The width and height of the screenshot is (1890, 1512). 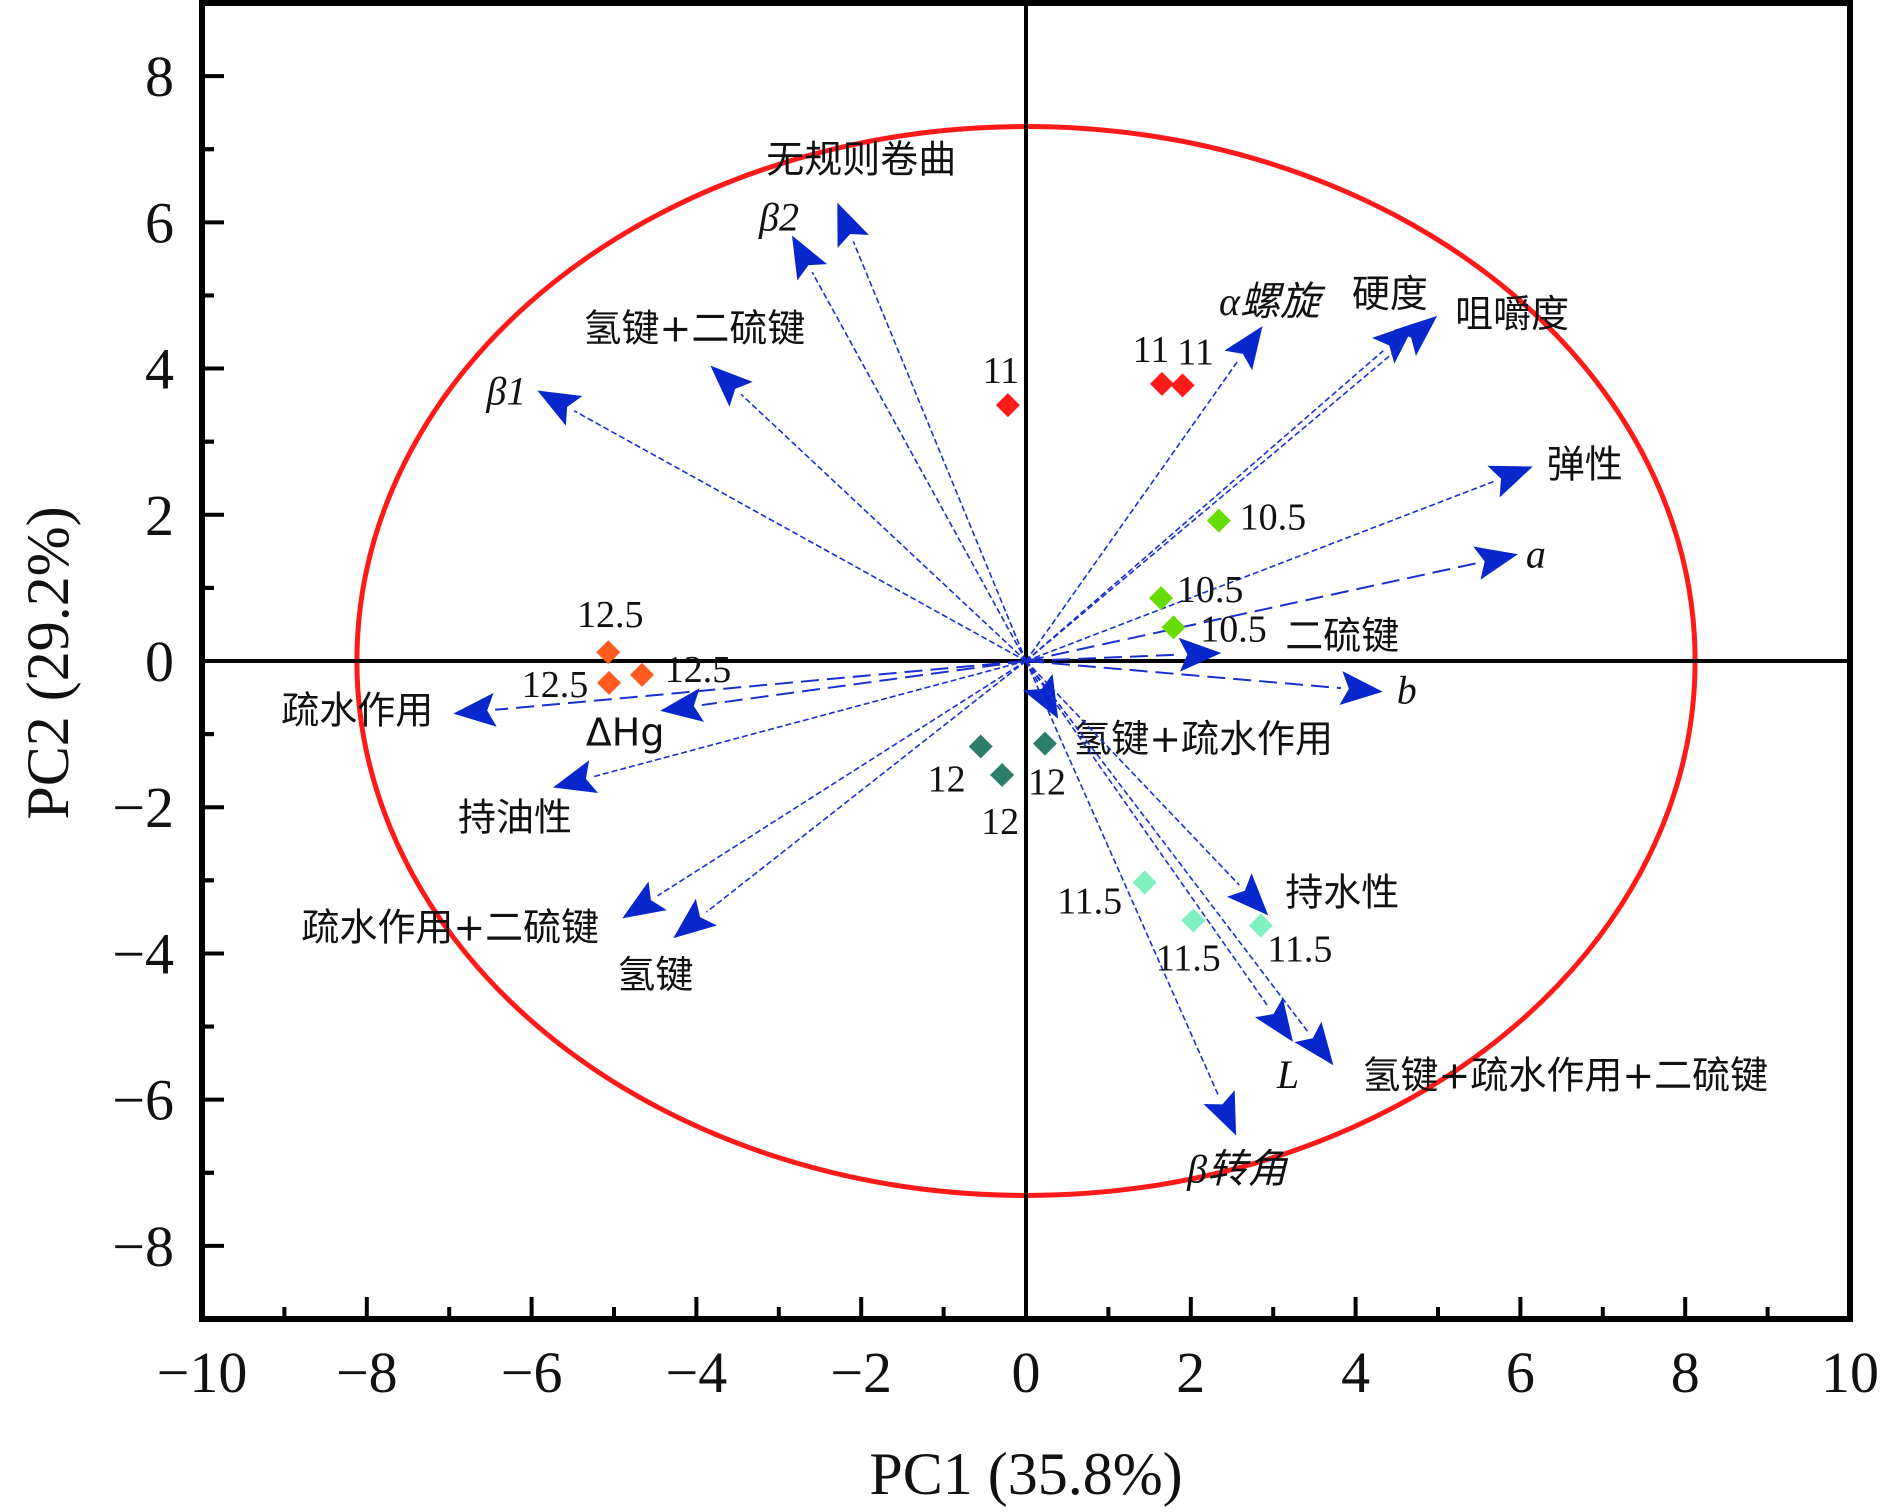 I want to click on x-tick-label: 4, so click(x=1355, y=1372).